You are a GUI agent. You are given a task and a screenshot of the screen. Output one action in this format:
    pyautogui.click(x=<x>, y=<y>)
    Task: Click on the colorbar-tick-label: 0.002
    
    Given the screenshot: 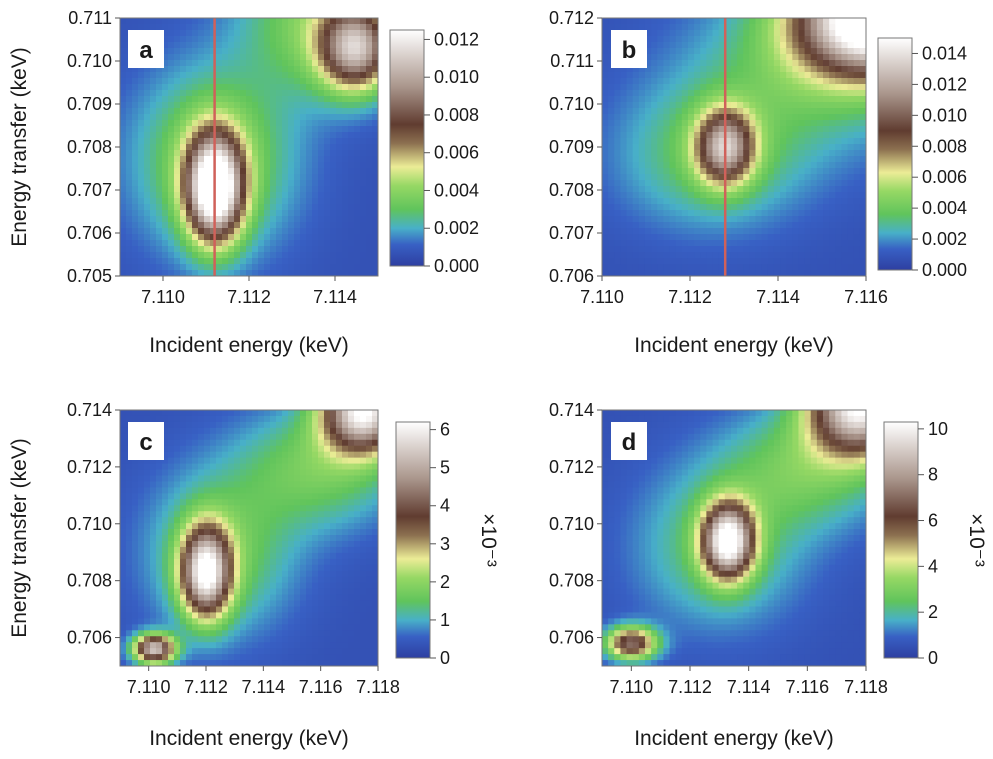 What is the action you would take?
    pyautogui.click(x=944, y=239)
    